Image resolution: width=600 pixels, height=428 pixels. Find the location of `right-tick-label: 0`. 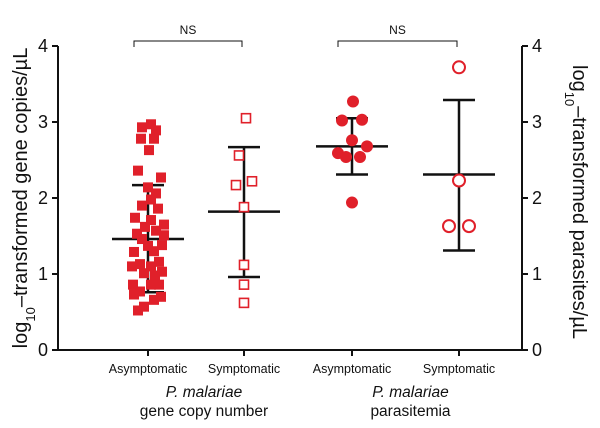

right-tick-label: 0 is located at coordinates (537, 350).